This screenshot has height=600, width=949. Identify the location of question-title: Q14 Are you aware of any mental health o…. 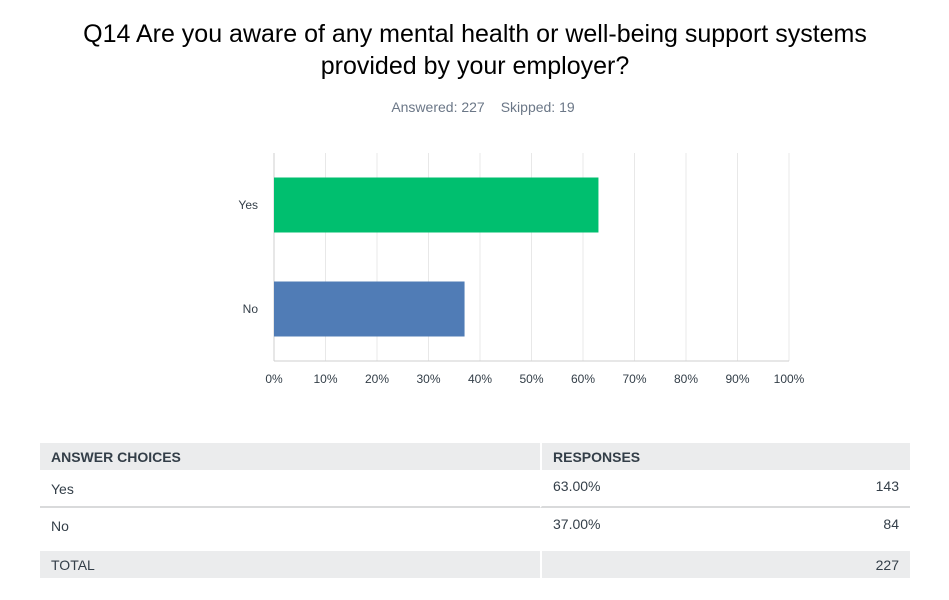
(475, 50).